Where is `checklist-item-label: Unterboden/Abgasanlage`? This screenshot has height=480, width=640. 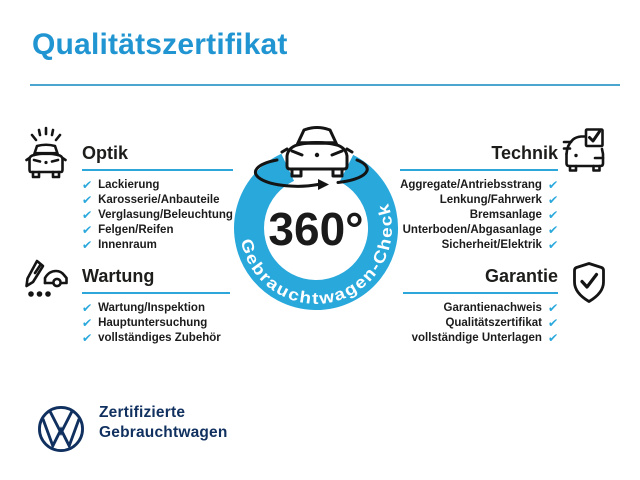 checklist-item-label: Unterboden/Abgasanlage is located at coordinates (472, 230).